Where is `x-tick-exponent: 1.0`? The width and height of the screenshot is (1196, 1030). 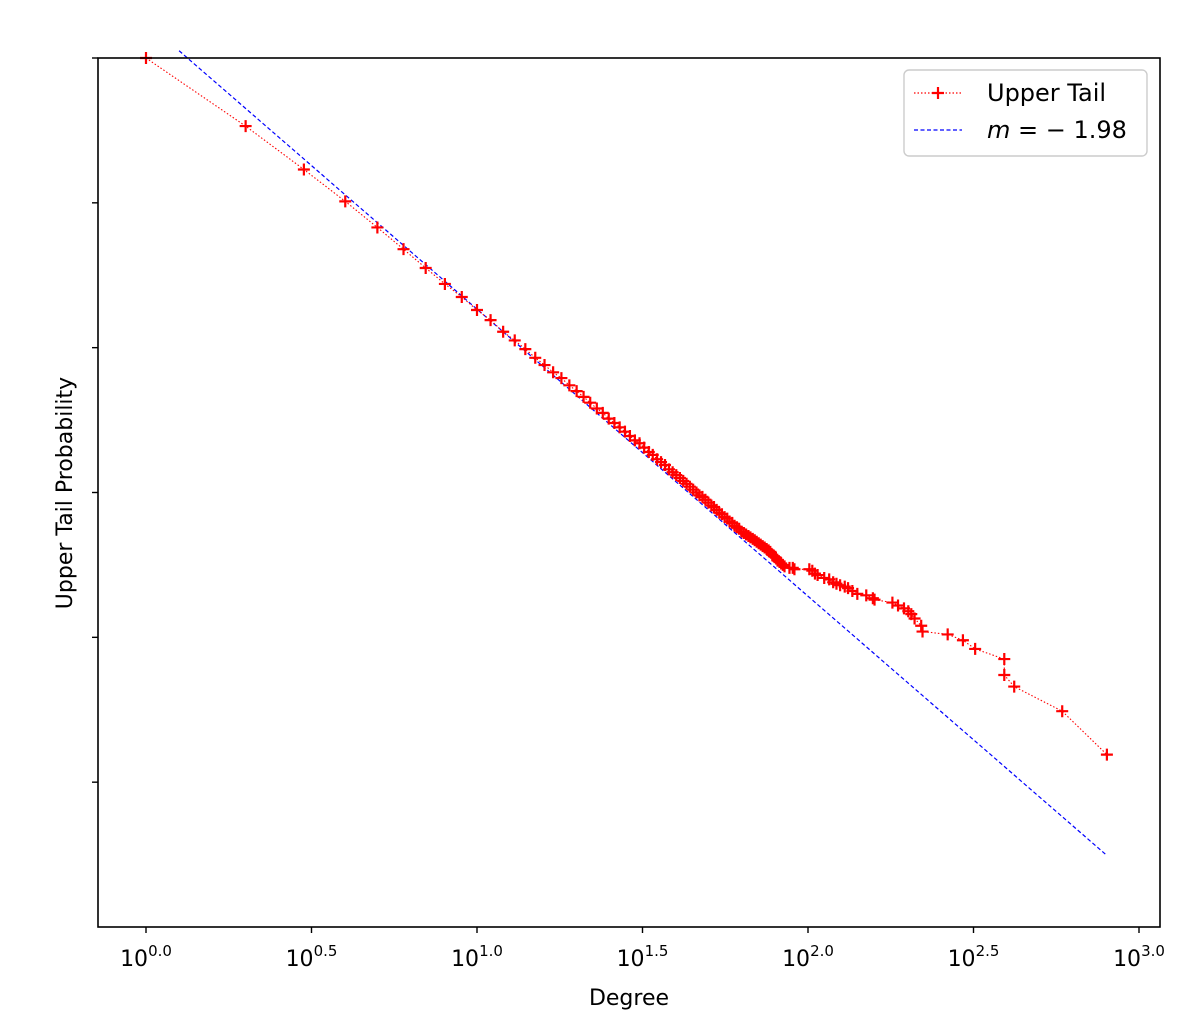
x-tick-exponent: 1.0 is located at coordinates (491, 951).